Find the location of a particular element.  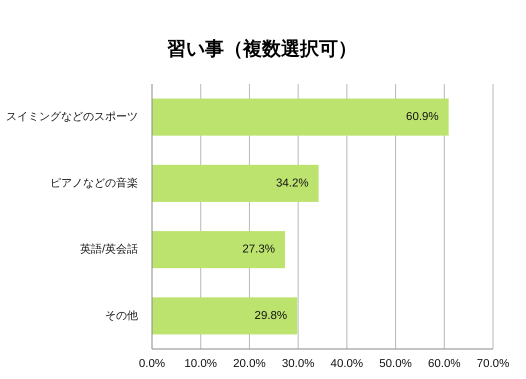

data-label: 60.9% is located at coordinates (422, 117).